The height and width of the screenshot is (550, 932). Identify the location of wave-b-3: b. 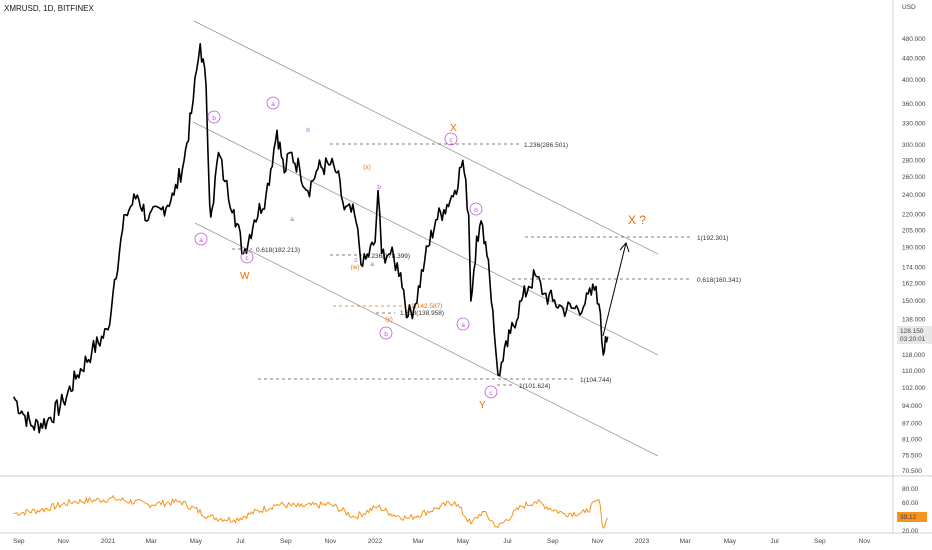
(476, 210).